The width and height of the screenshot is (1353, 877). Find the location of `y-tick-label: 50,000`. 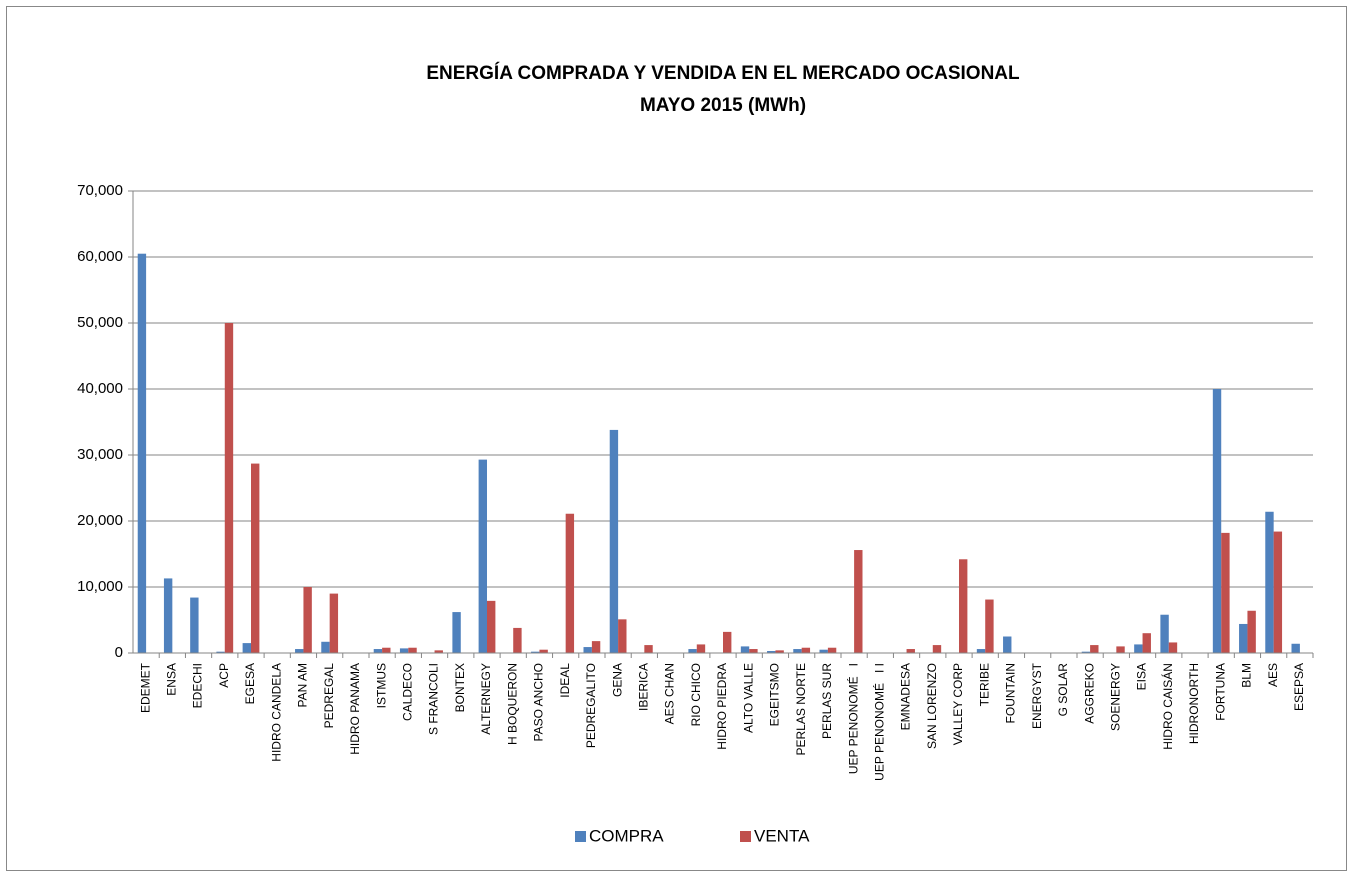

y-tick-label: 50,000 is located at coordinates (100, 322).